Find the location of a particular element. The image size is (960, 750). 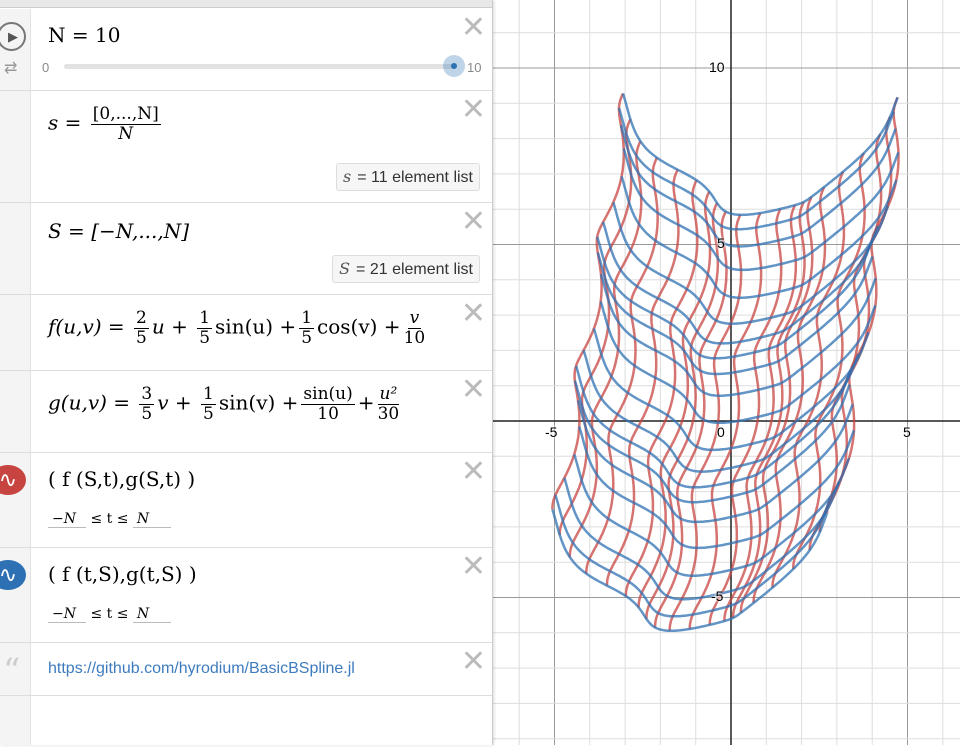

curve-expression: ( f (t,S),g(t,S) ) is located at coordinates (122, 574).